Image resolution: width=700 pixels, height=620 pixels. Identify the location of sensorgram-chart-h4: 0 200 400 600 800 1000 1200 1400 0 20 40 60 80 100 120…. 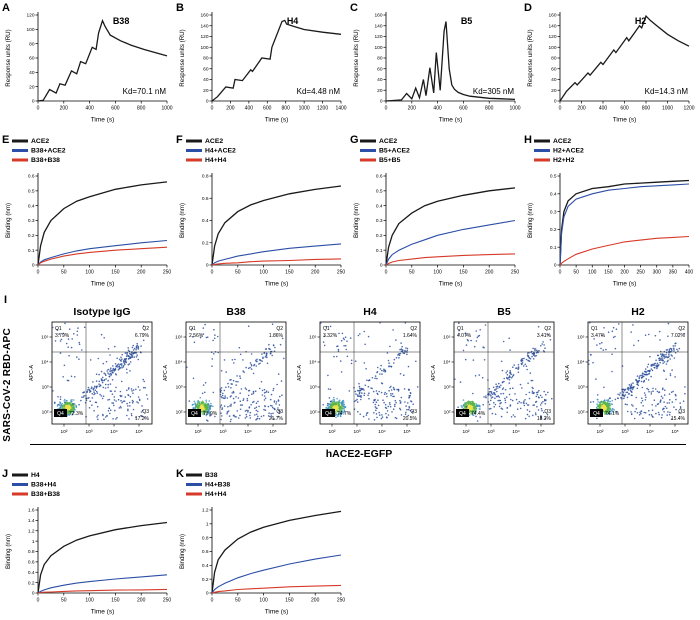
(263, 67).